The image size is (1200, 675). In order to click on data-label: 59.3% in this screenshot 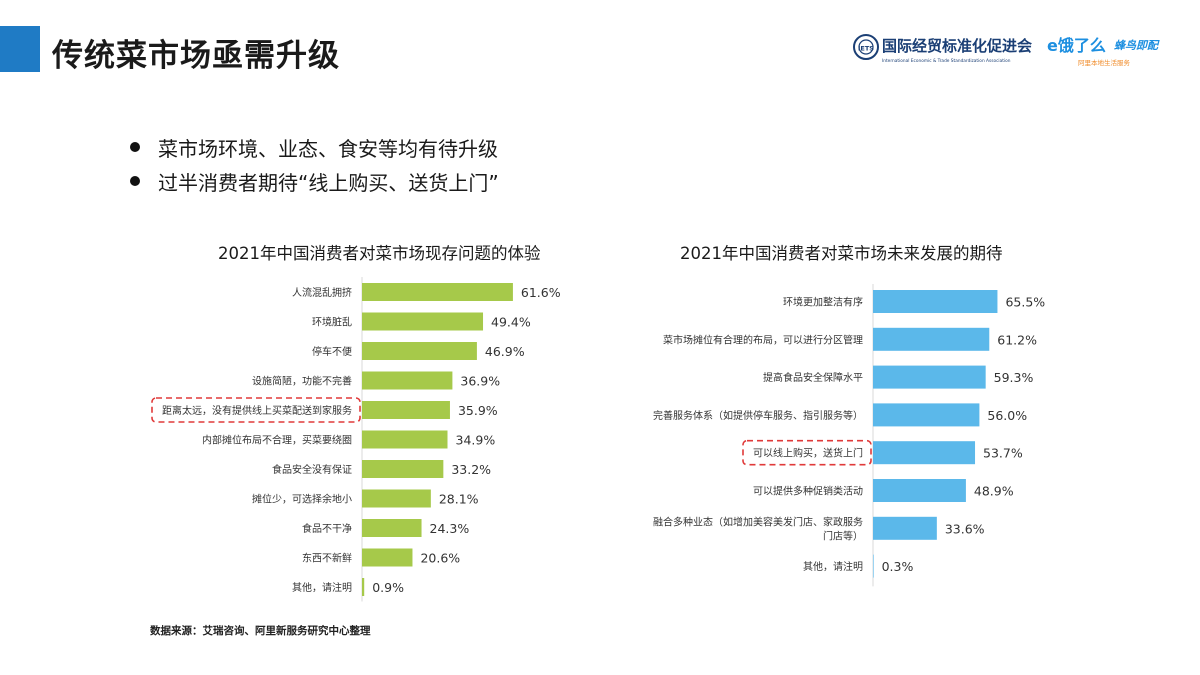, I will do `click(1014, 377)`.